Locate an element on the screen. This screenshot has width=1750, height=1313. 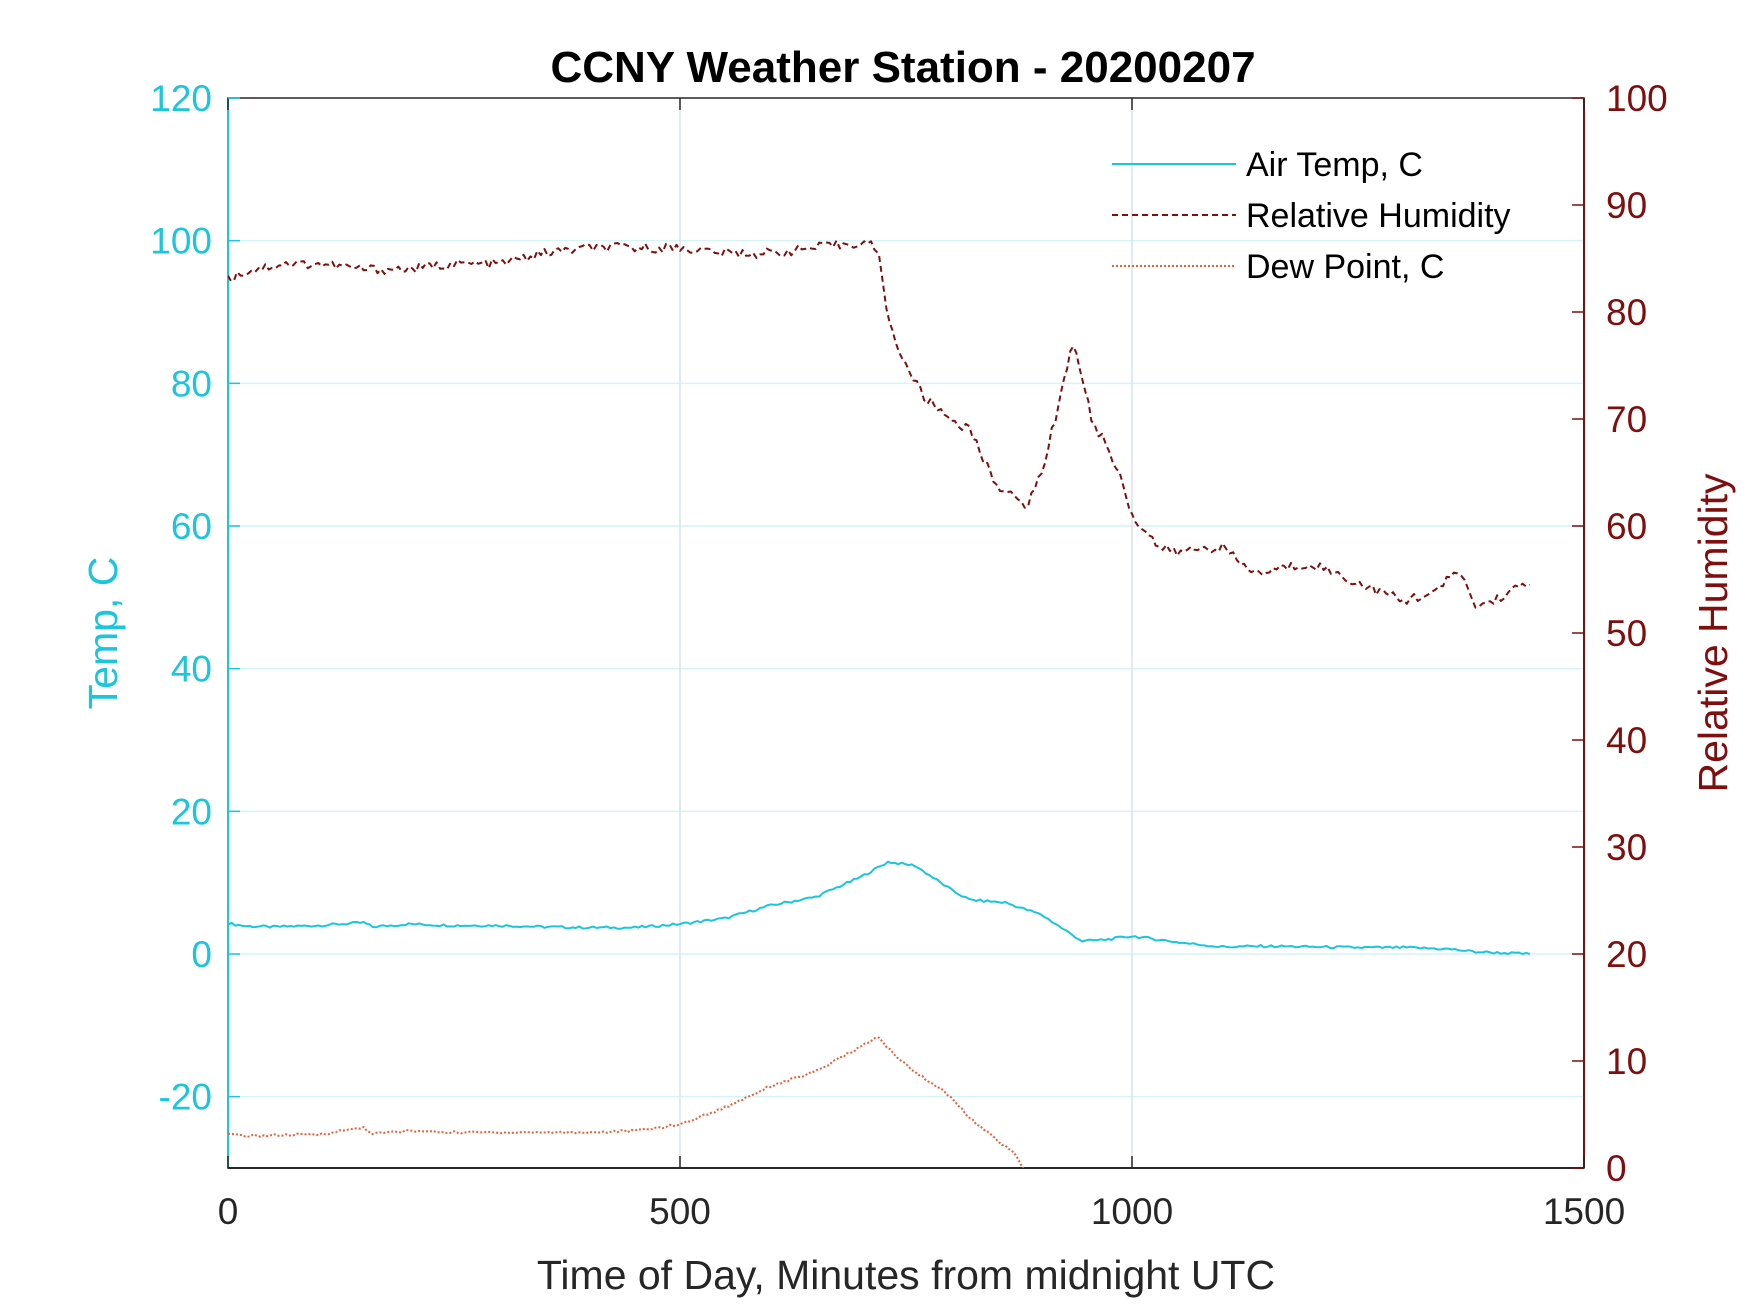
y-right-tick-label: 40 is located at coordinates (1626, 740).